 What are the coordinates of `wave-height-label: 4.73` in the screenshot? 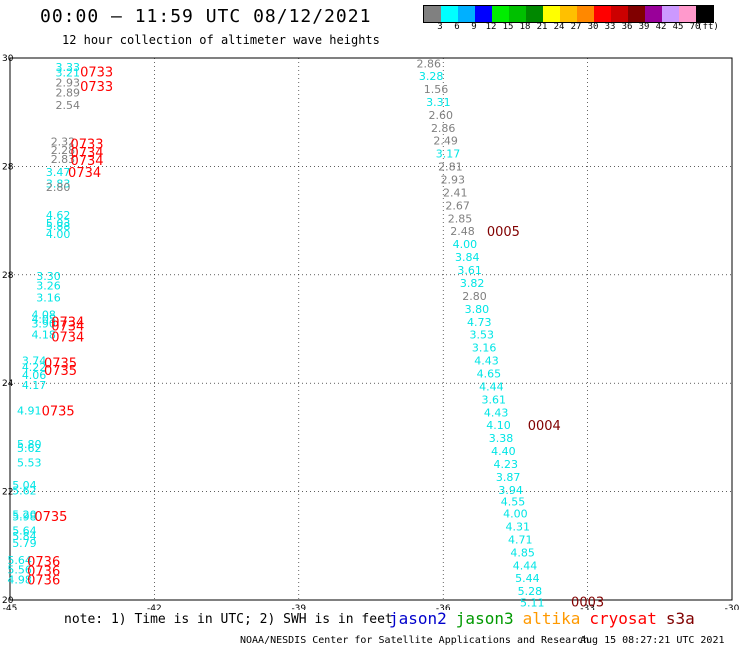 It's located at (479, 322).